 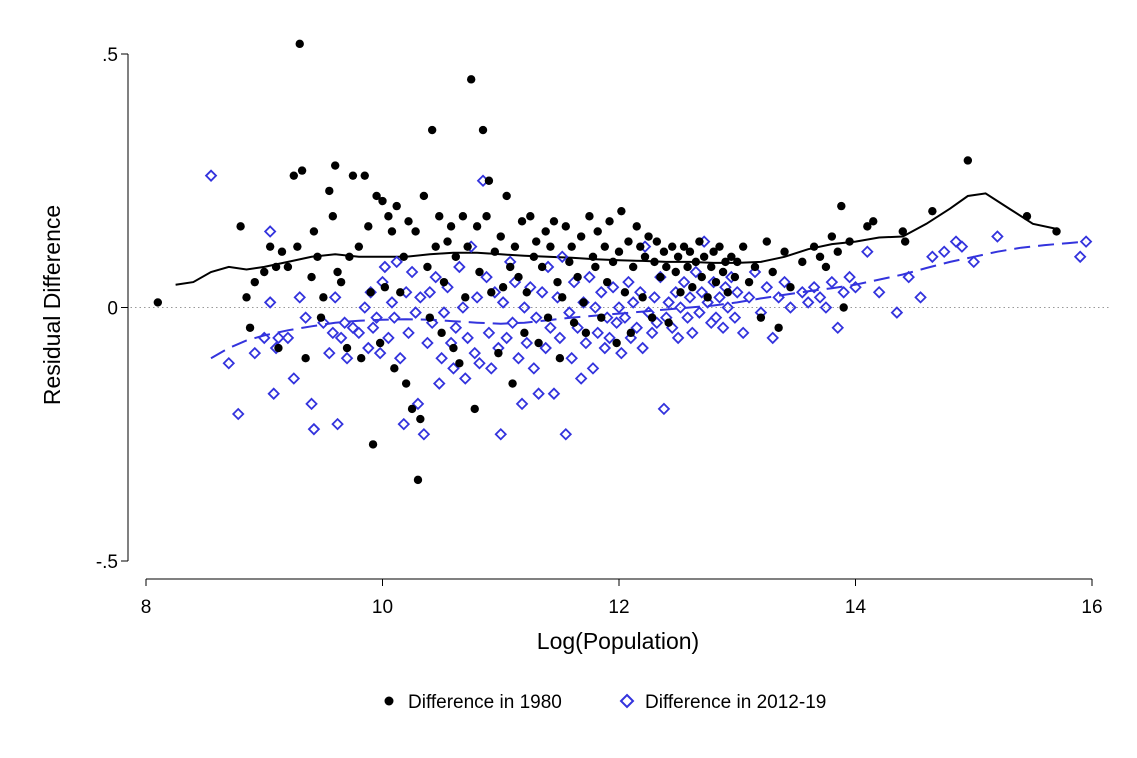 What do you see at coordinates (622, 598) in the screenshot?
I see `x-axis: 8 10 12 14 16` at bounding box center [622, 598].